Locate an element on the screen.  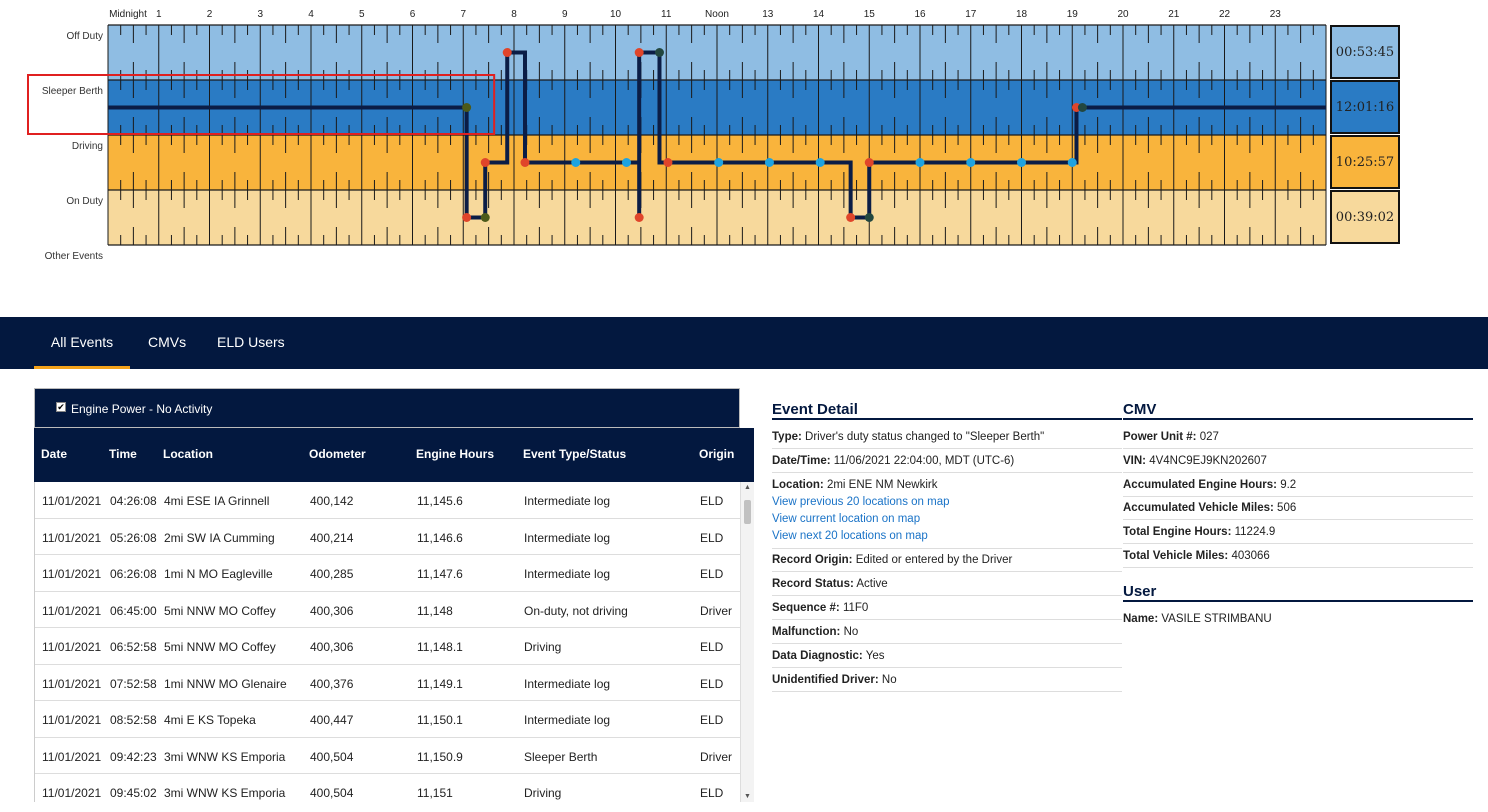
hour-label: 11 is located at coordinates (666, 14).